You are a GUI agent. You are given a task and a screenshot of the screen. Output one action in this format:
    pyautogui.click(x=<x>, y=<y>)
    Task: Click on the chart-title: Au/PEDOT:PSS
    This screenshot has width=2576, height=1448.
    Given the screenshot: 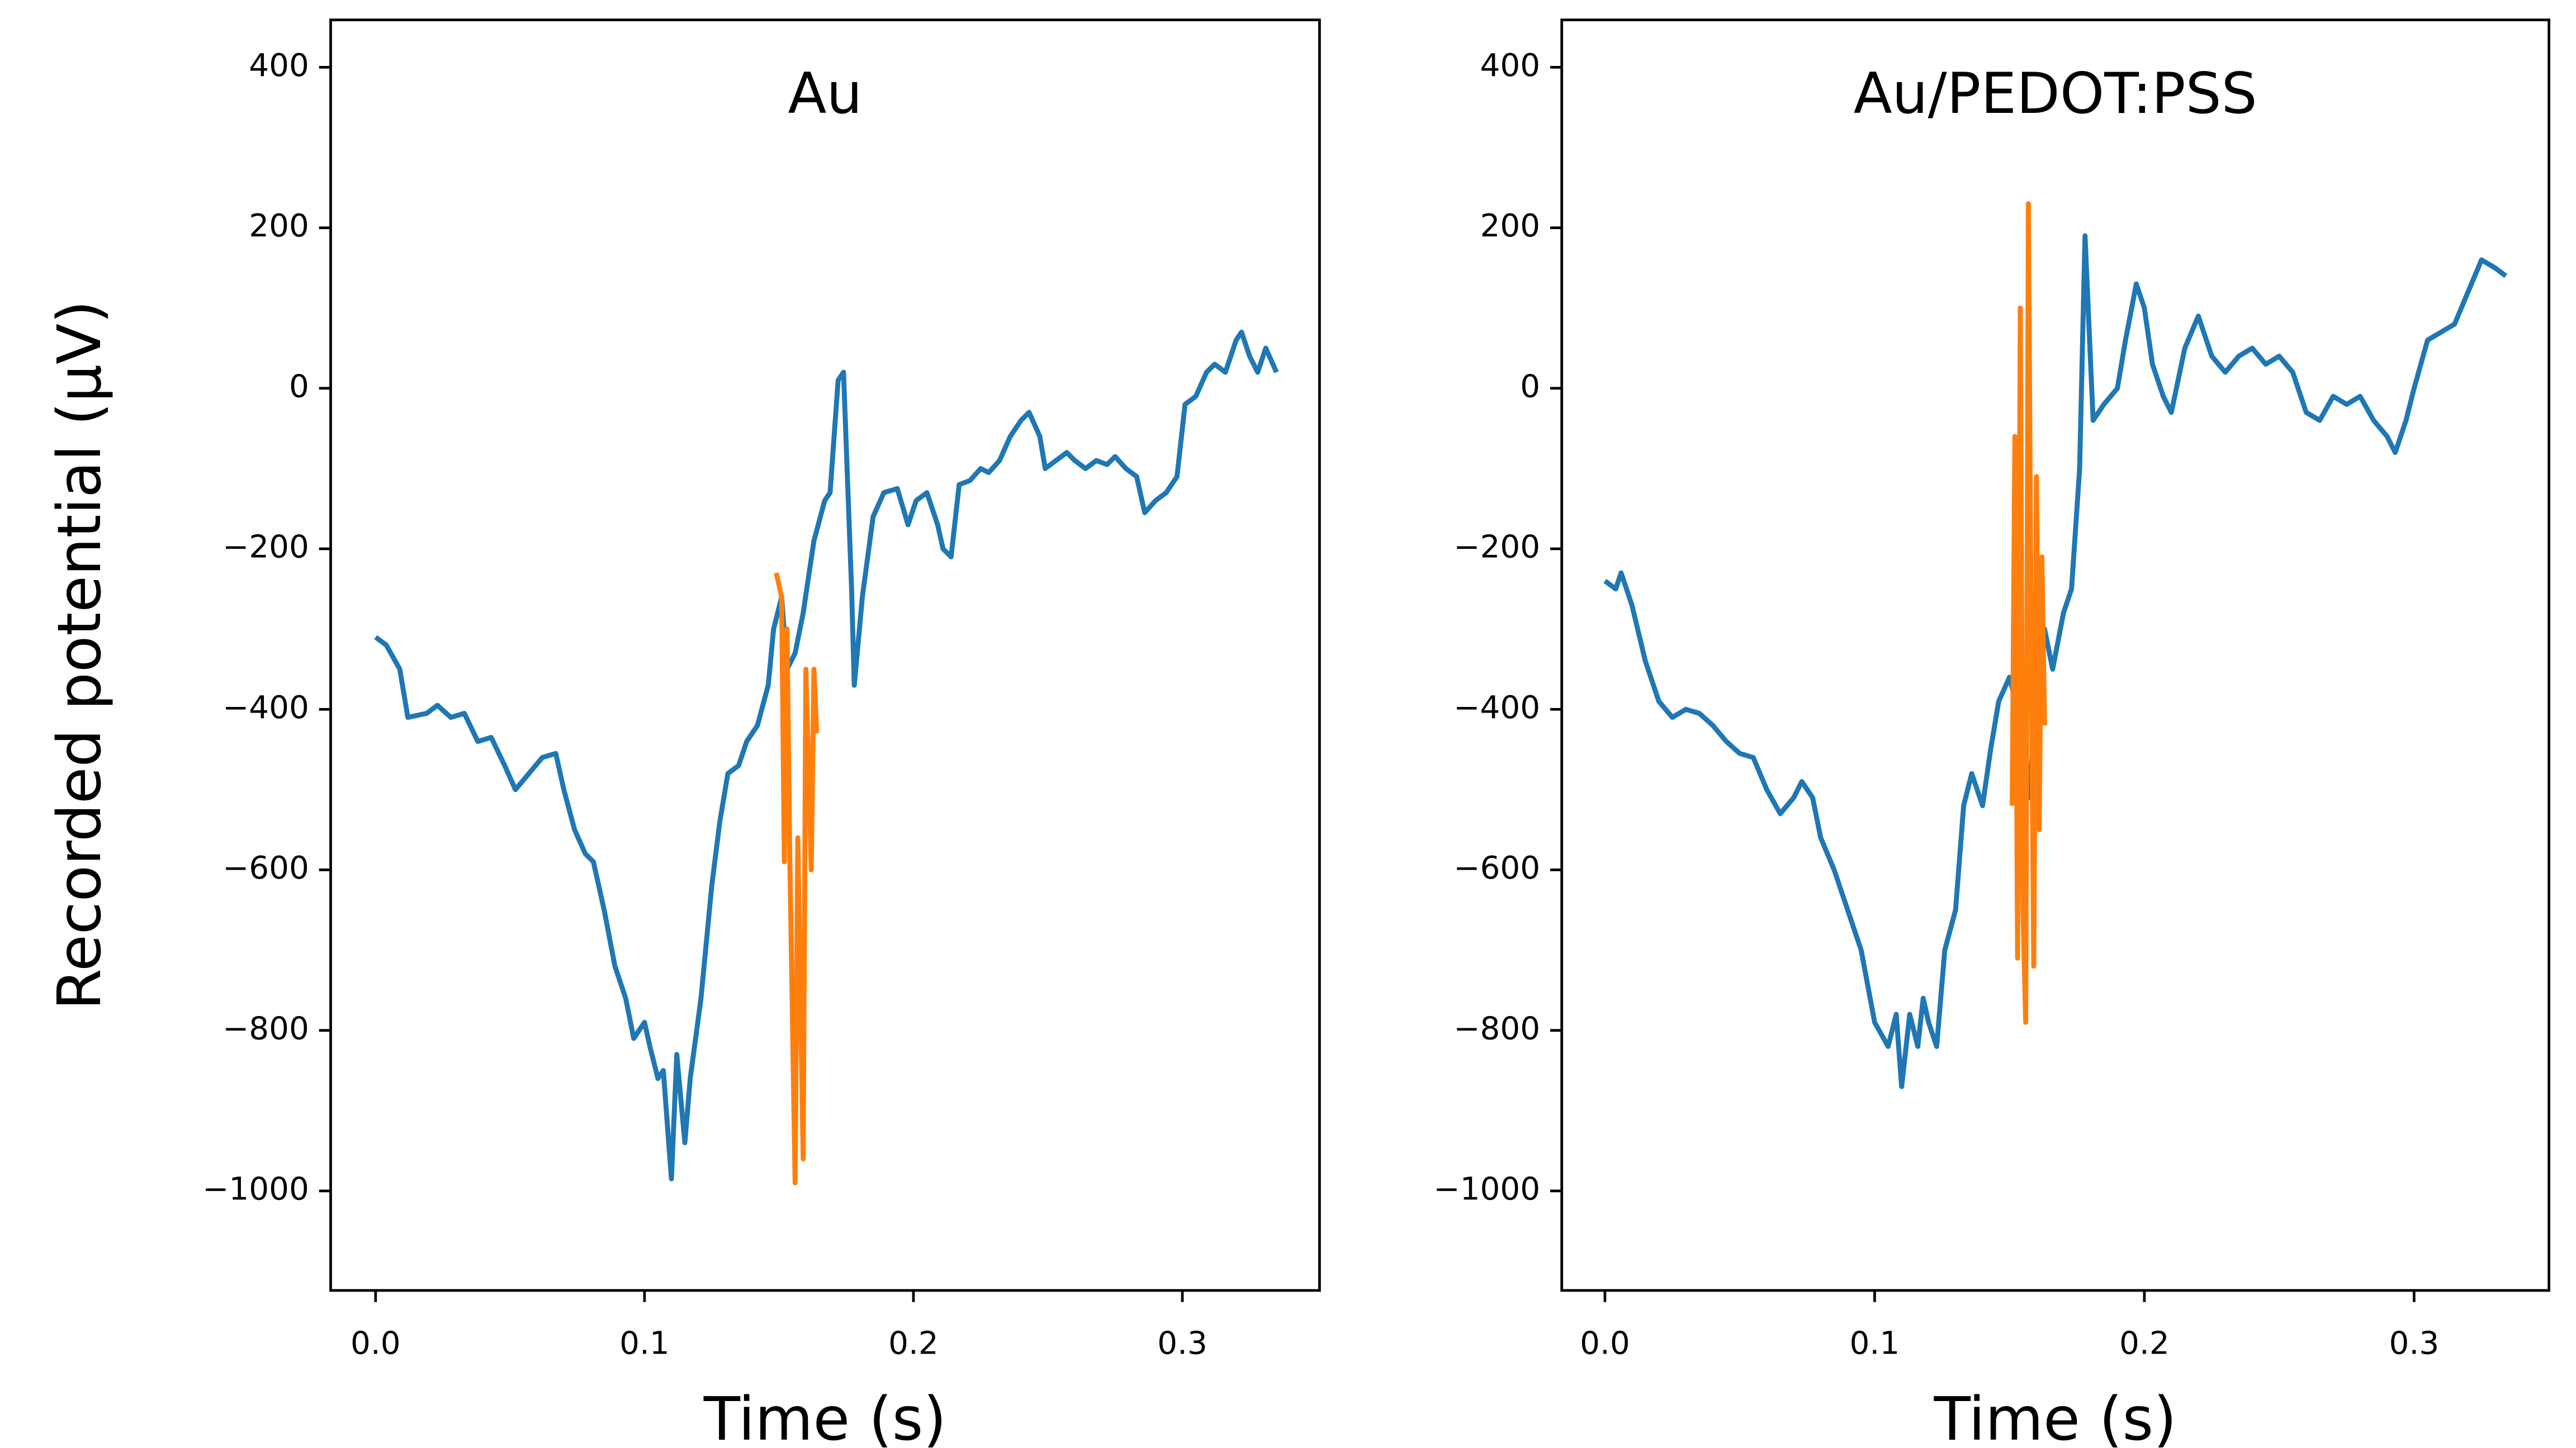 What is the action you would take?
    pyautogui.click(x=2055, y=93)
    